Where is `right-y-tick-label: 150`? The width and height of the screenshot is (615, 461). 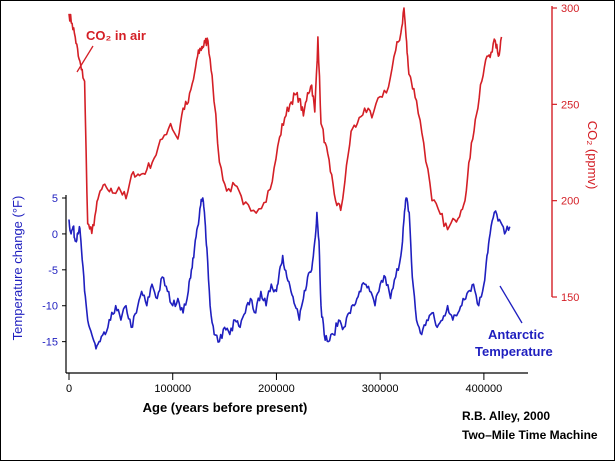
right-y-tick-label: 150 is located at coordinates (570, 298).